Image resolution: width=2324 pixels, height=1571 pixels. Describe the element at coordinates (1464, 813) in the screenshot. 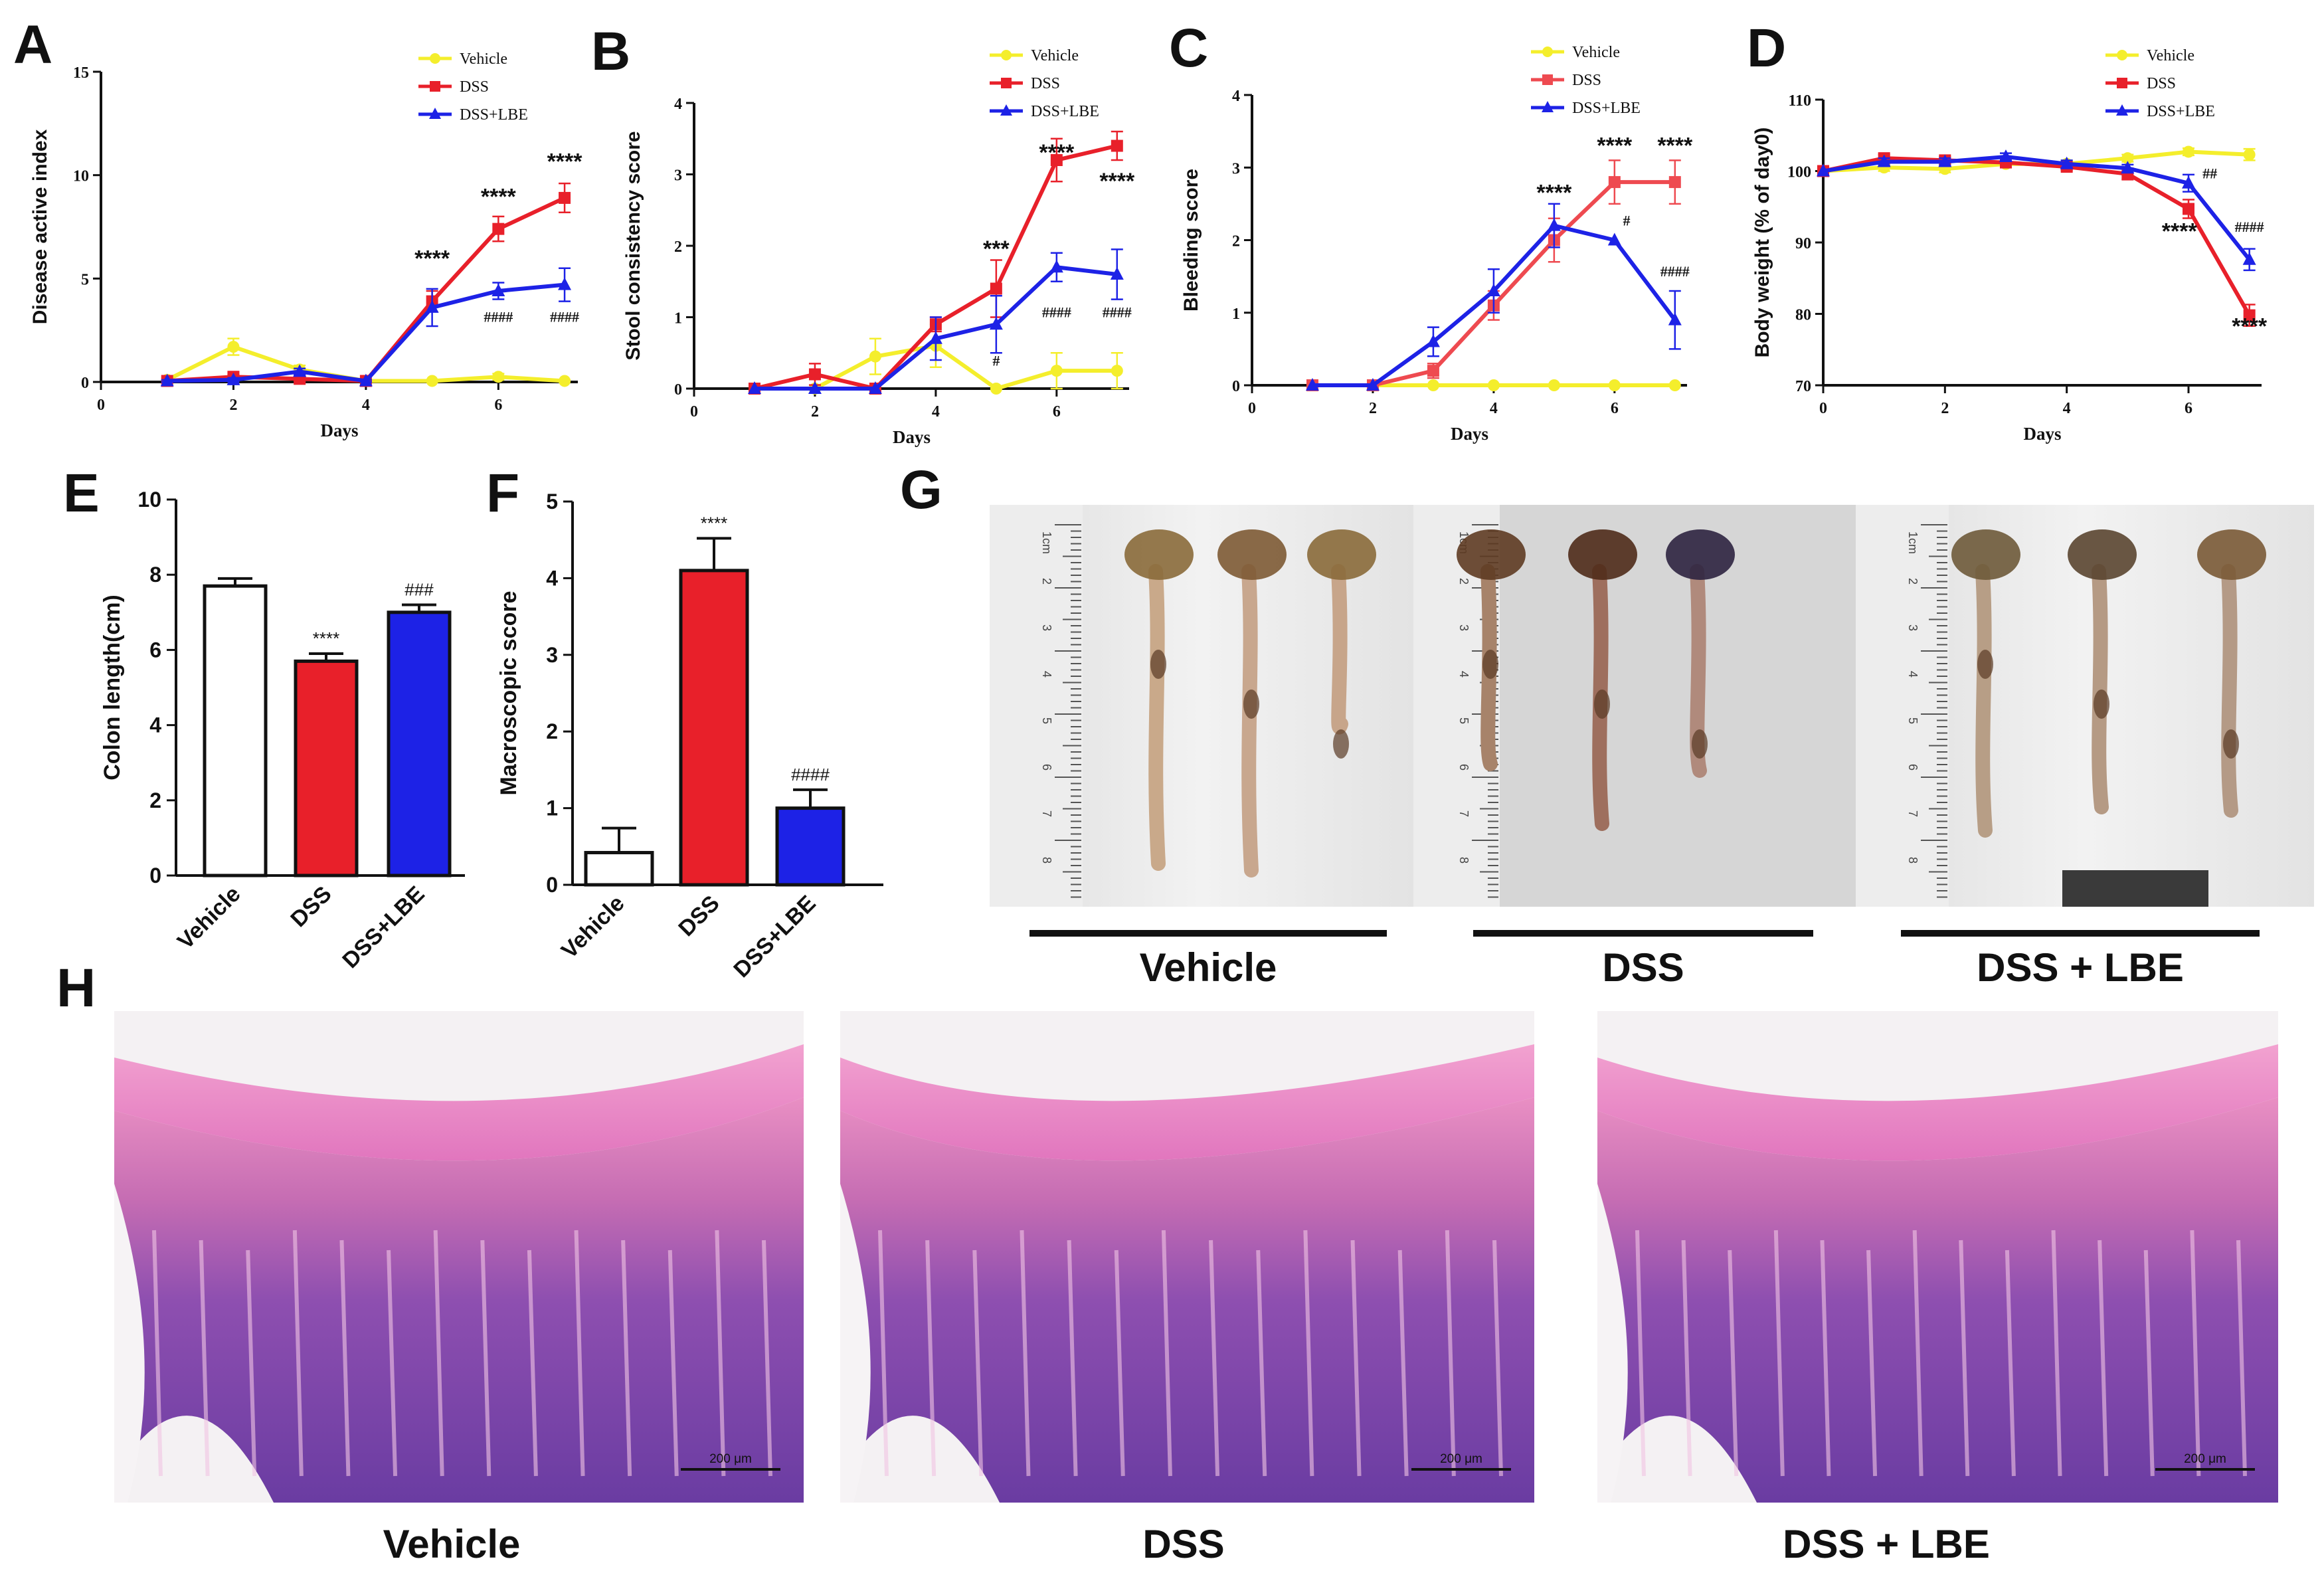

I see `ruler-number: 7` at that location.